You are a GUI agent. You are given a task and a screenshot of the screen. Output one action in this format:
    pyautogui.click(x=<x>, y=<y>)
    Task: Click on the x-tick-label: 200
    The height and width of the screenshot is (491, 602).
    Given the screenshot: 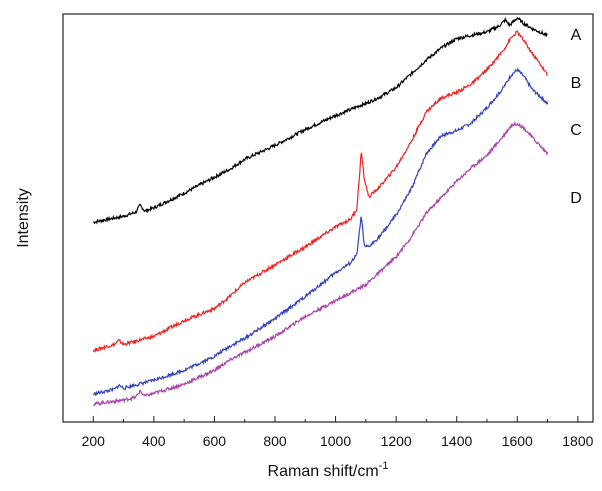 What is the action you would take?
    pyautogui.click(x=94, y=441)
    